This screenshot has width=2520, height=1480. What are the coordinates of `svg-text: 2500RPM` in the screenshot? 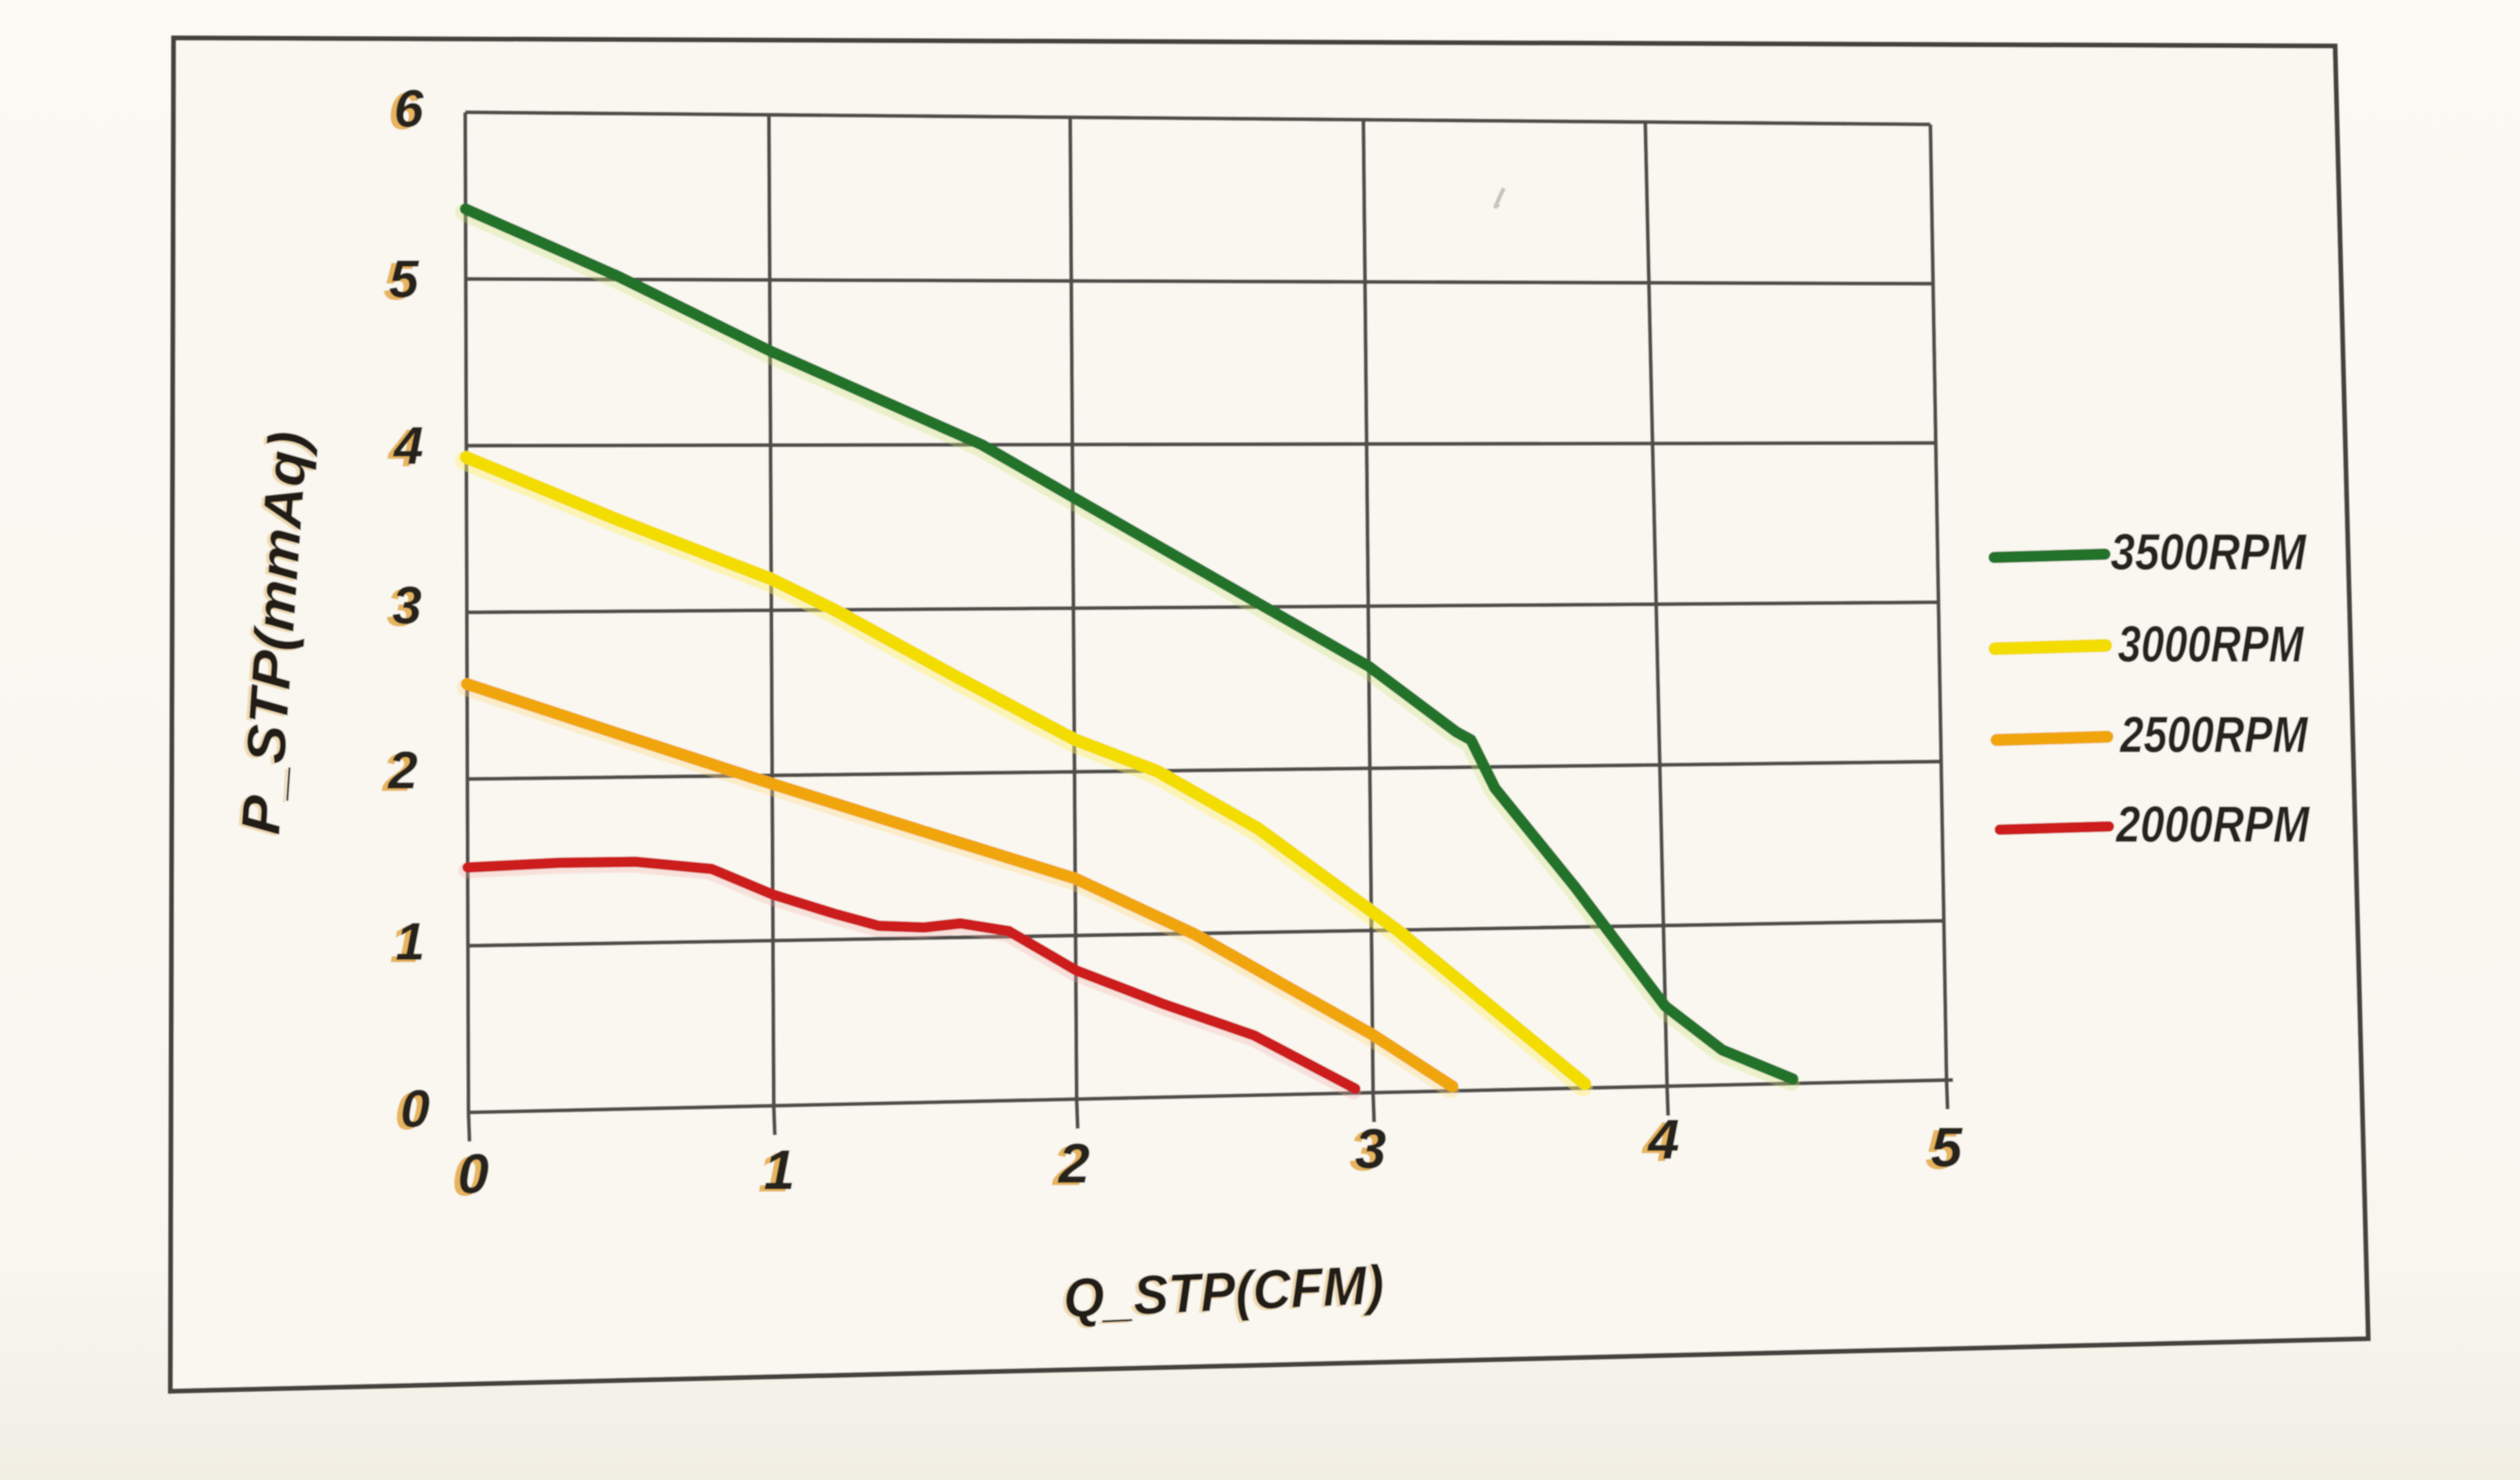 It's located at (2213, 735).